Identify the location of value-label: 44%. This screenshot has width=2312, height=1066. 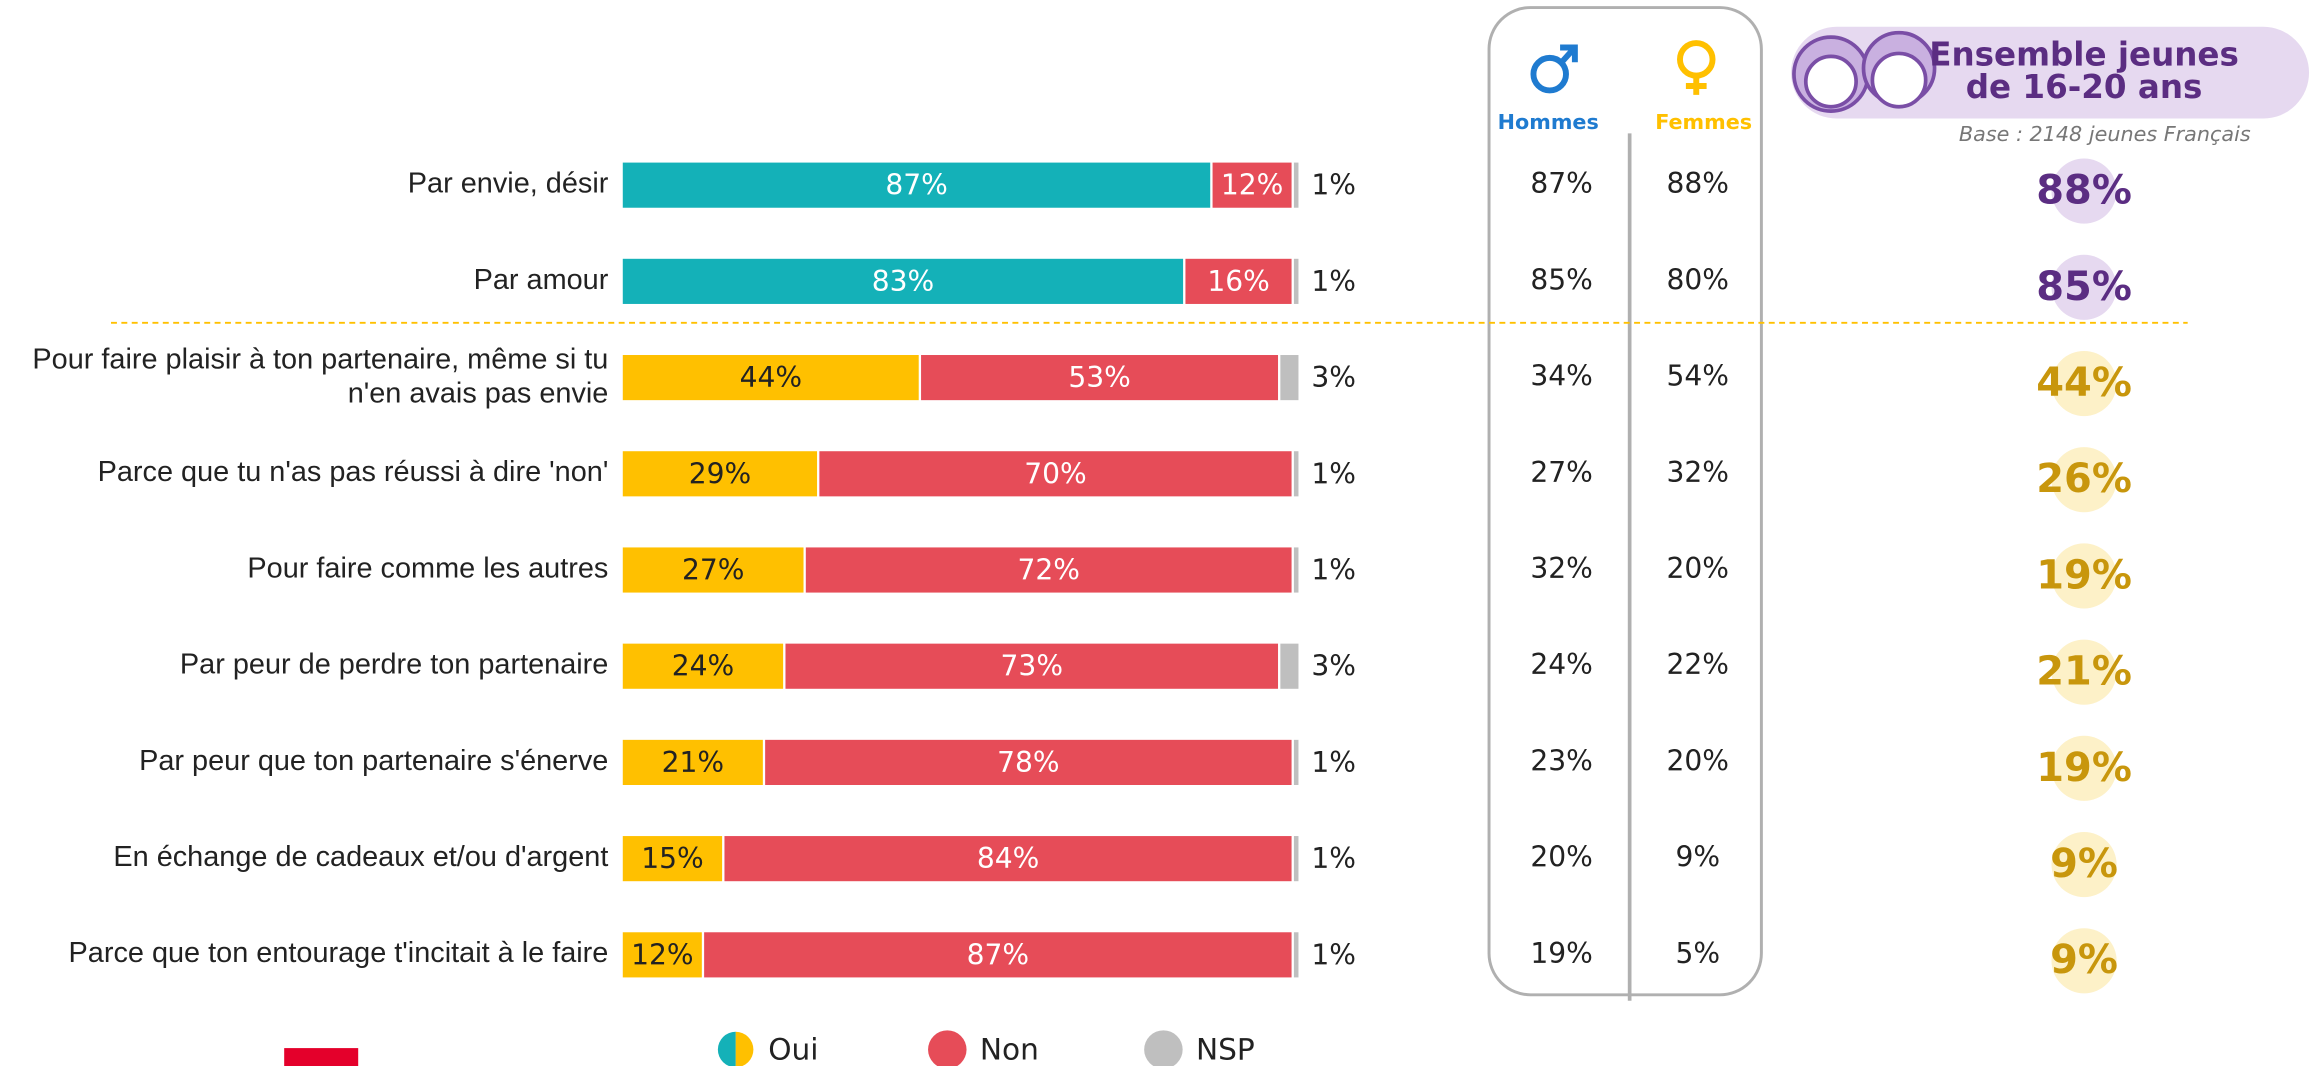
(771, 377).